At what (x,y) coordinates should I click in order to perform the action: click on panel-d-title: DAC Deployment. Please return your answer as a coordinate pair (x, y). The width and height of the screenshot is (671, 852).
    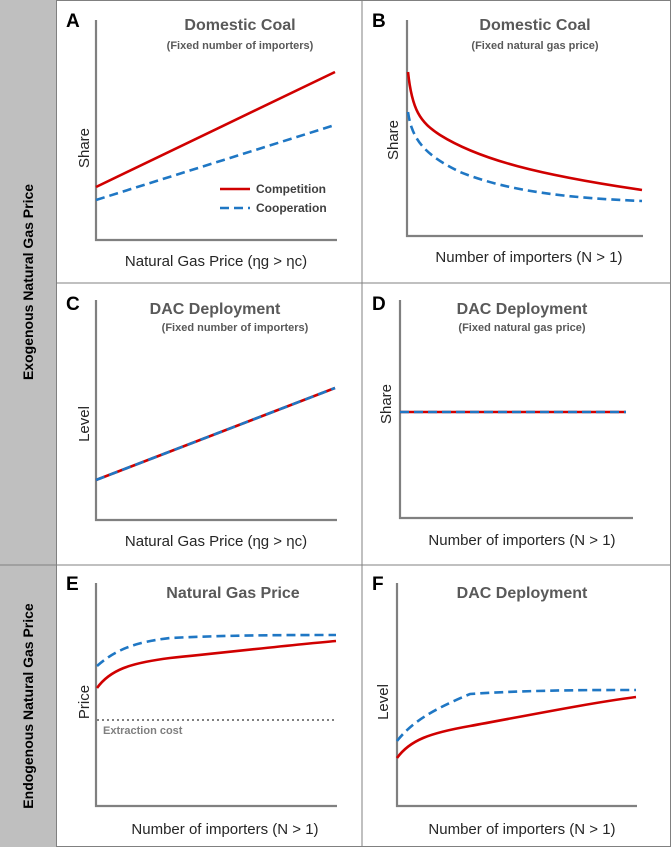
    Looking at the image, I should click on (522, 309).